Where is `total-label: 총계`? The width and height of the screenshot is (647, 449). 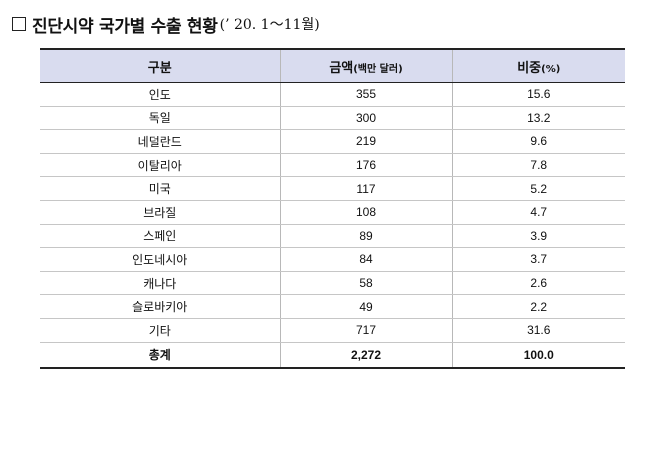 total-label: 총계 is located at coordinates (160, 355).